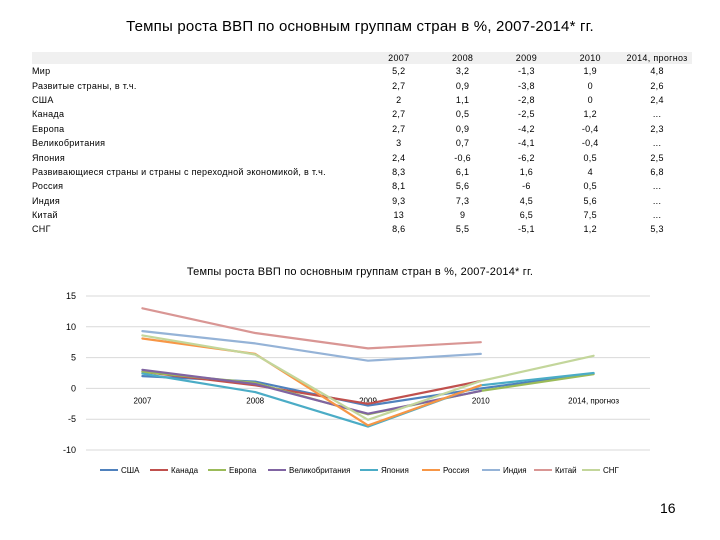  What do you see at coordinates (456, 470) in the screenshot?
I see `legend-label: Россия` at bounding box center [456, 470].